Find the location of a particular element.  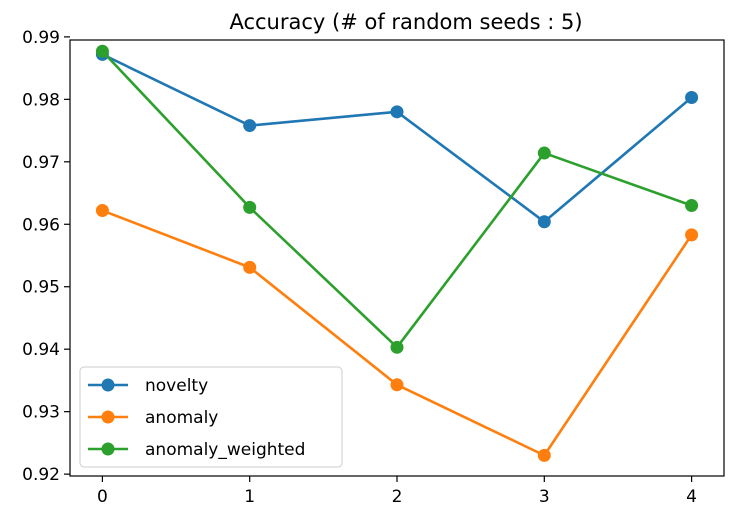

legend-label: novelty is located at coordinates (176, 386).